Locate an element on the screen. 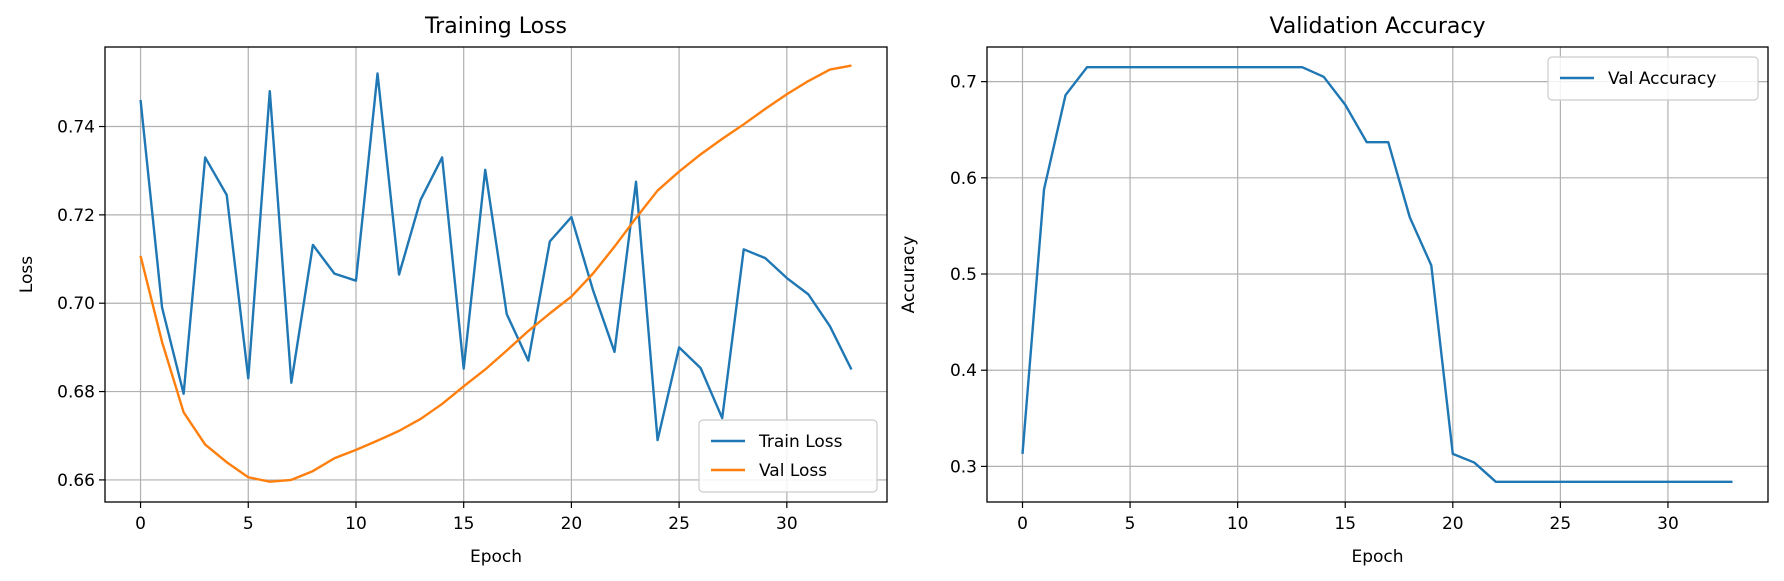  legend: Val Accuracy is located at coordinates (1653, 78).